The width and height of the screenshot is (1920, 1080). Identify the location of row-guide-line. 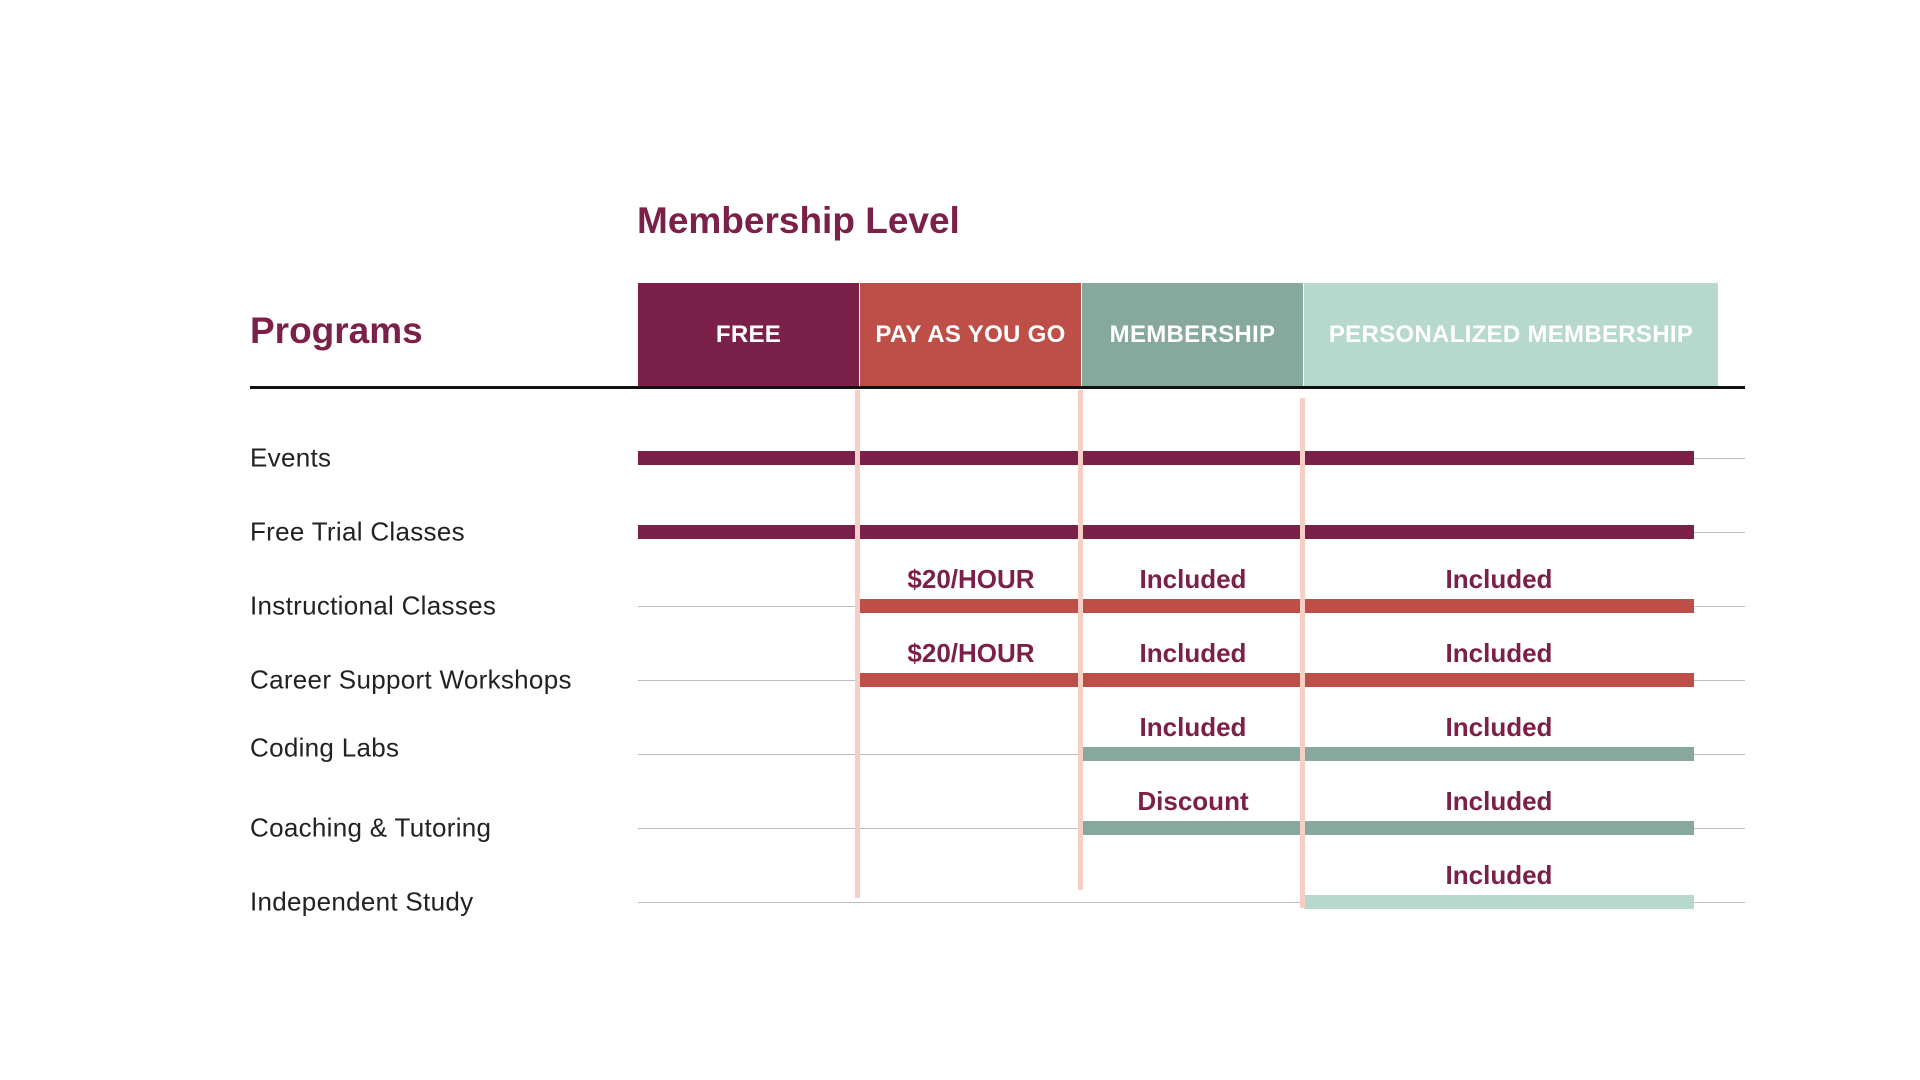
(1191, 902).